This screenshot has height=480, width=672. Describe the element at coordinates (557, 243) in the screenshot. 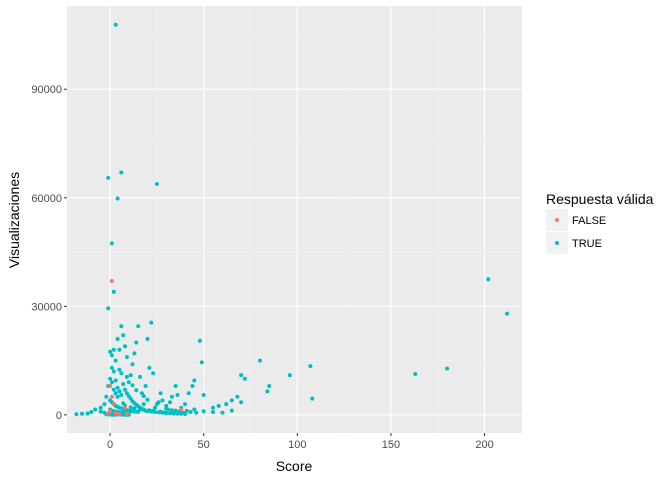

I see `legend-swatch-true` at that location.